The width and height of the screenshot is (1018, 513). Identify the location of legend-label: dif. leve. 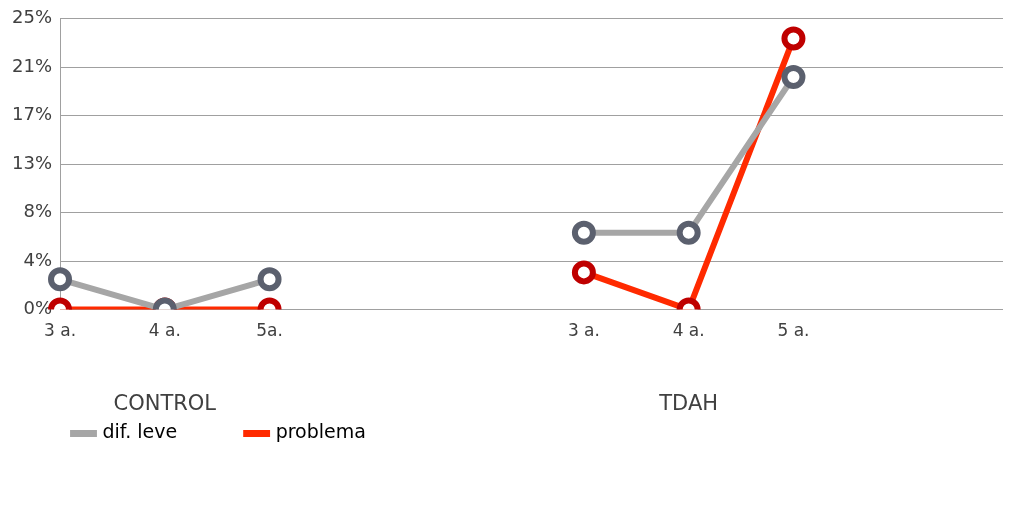
(140, 431).